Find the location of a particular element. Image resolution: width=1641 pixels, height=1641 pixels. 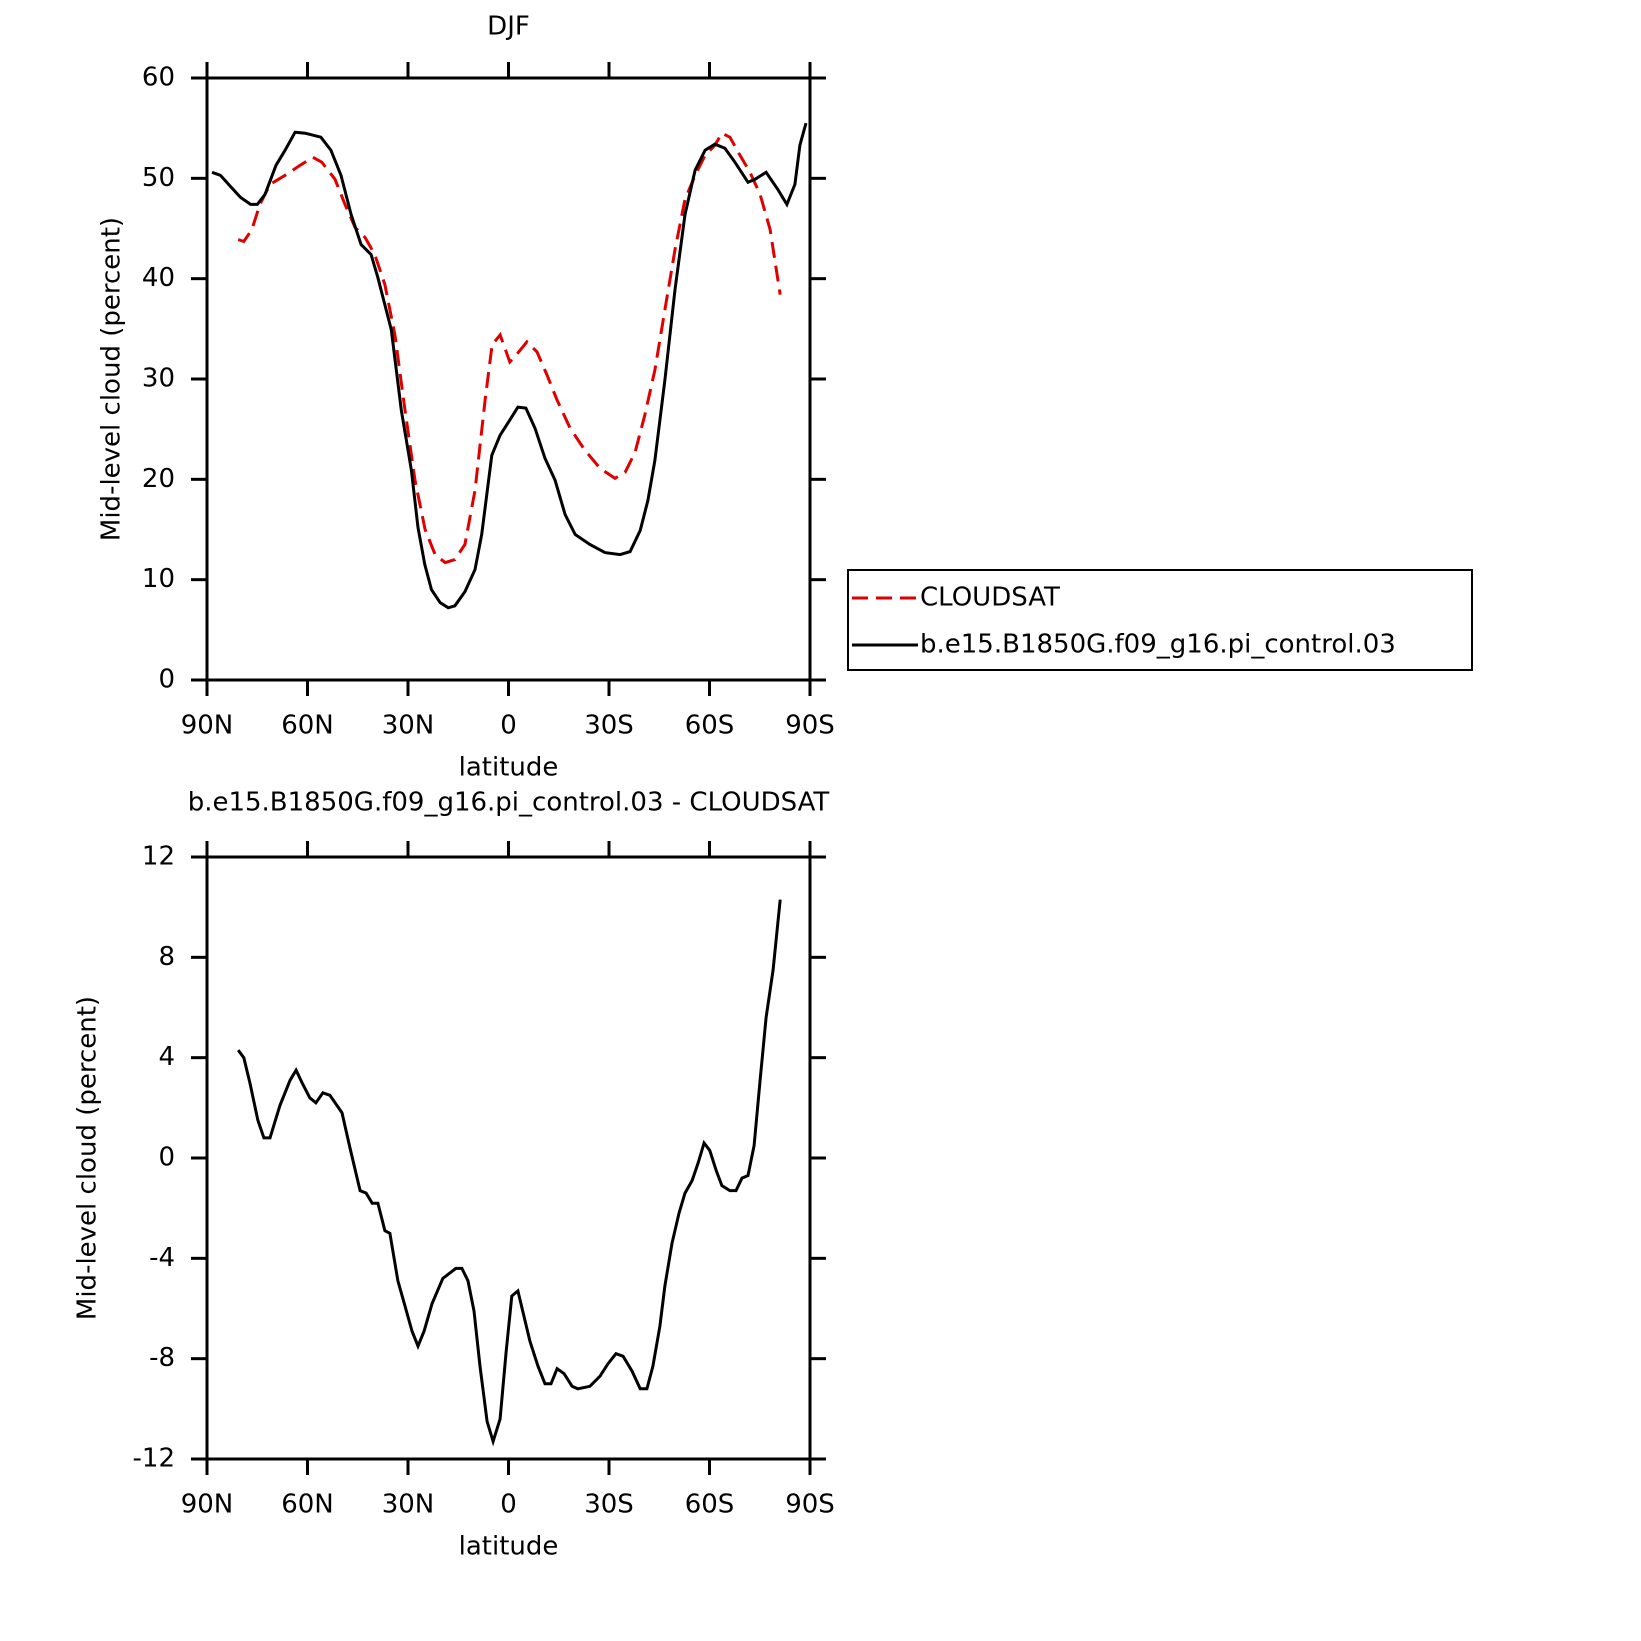

y-tick-label: 4 is located at coordinates (166, 1057).